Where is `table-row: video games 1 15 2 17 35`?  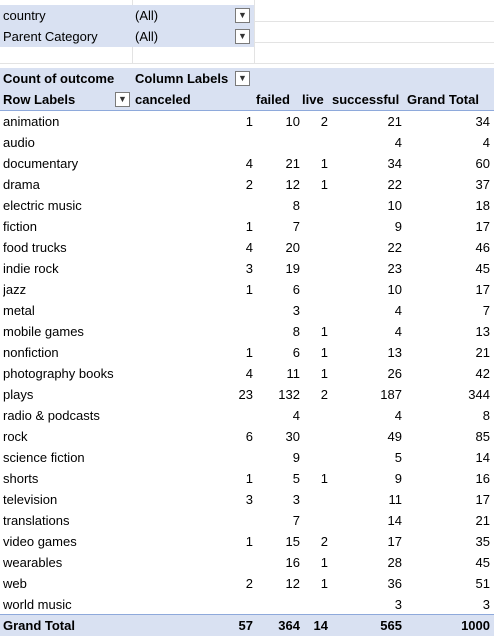 table-row: video games 1 15 2 17 35 is located at coordinates (247, 541).